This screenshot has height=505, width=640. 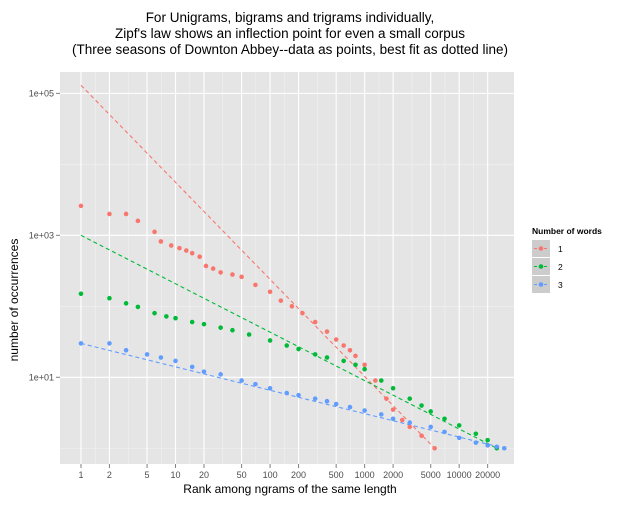 What do you see at coordinates (336, 475) in the screenshot?
I see `x-tick-label: 500` at bounding box center [336, 475].